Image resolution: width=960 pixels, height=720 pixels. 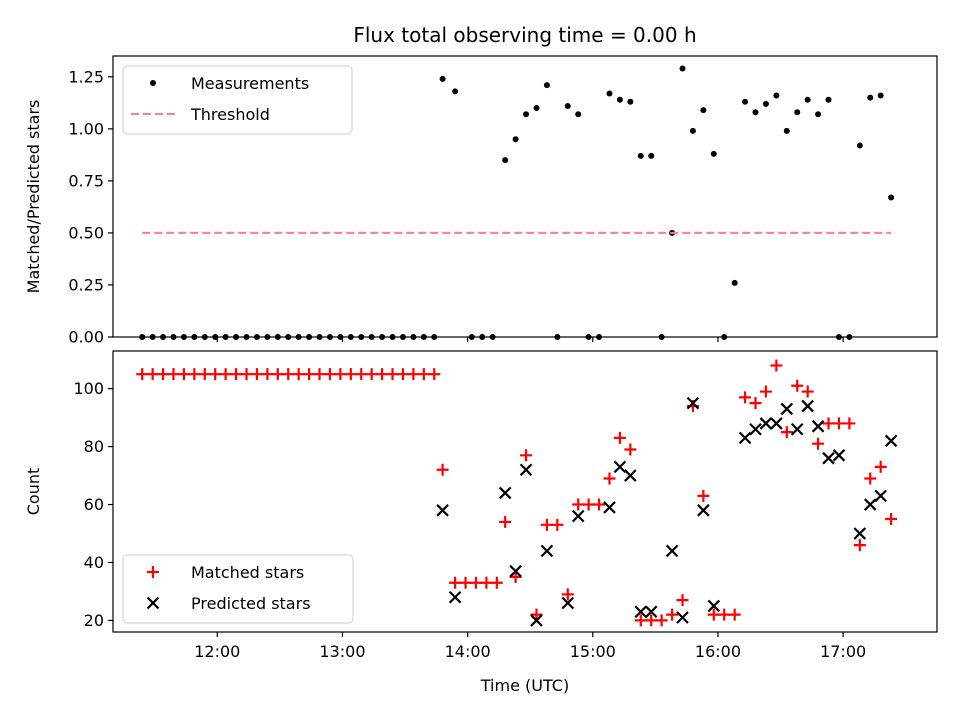 What do you see at coordinates (86, 180) in the screenshot?
I see `y-tick-label: 0.75` at bounding box center [86, 180].